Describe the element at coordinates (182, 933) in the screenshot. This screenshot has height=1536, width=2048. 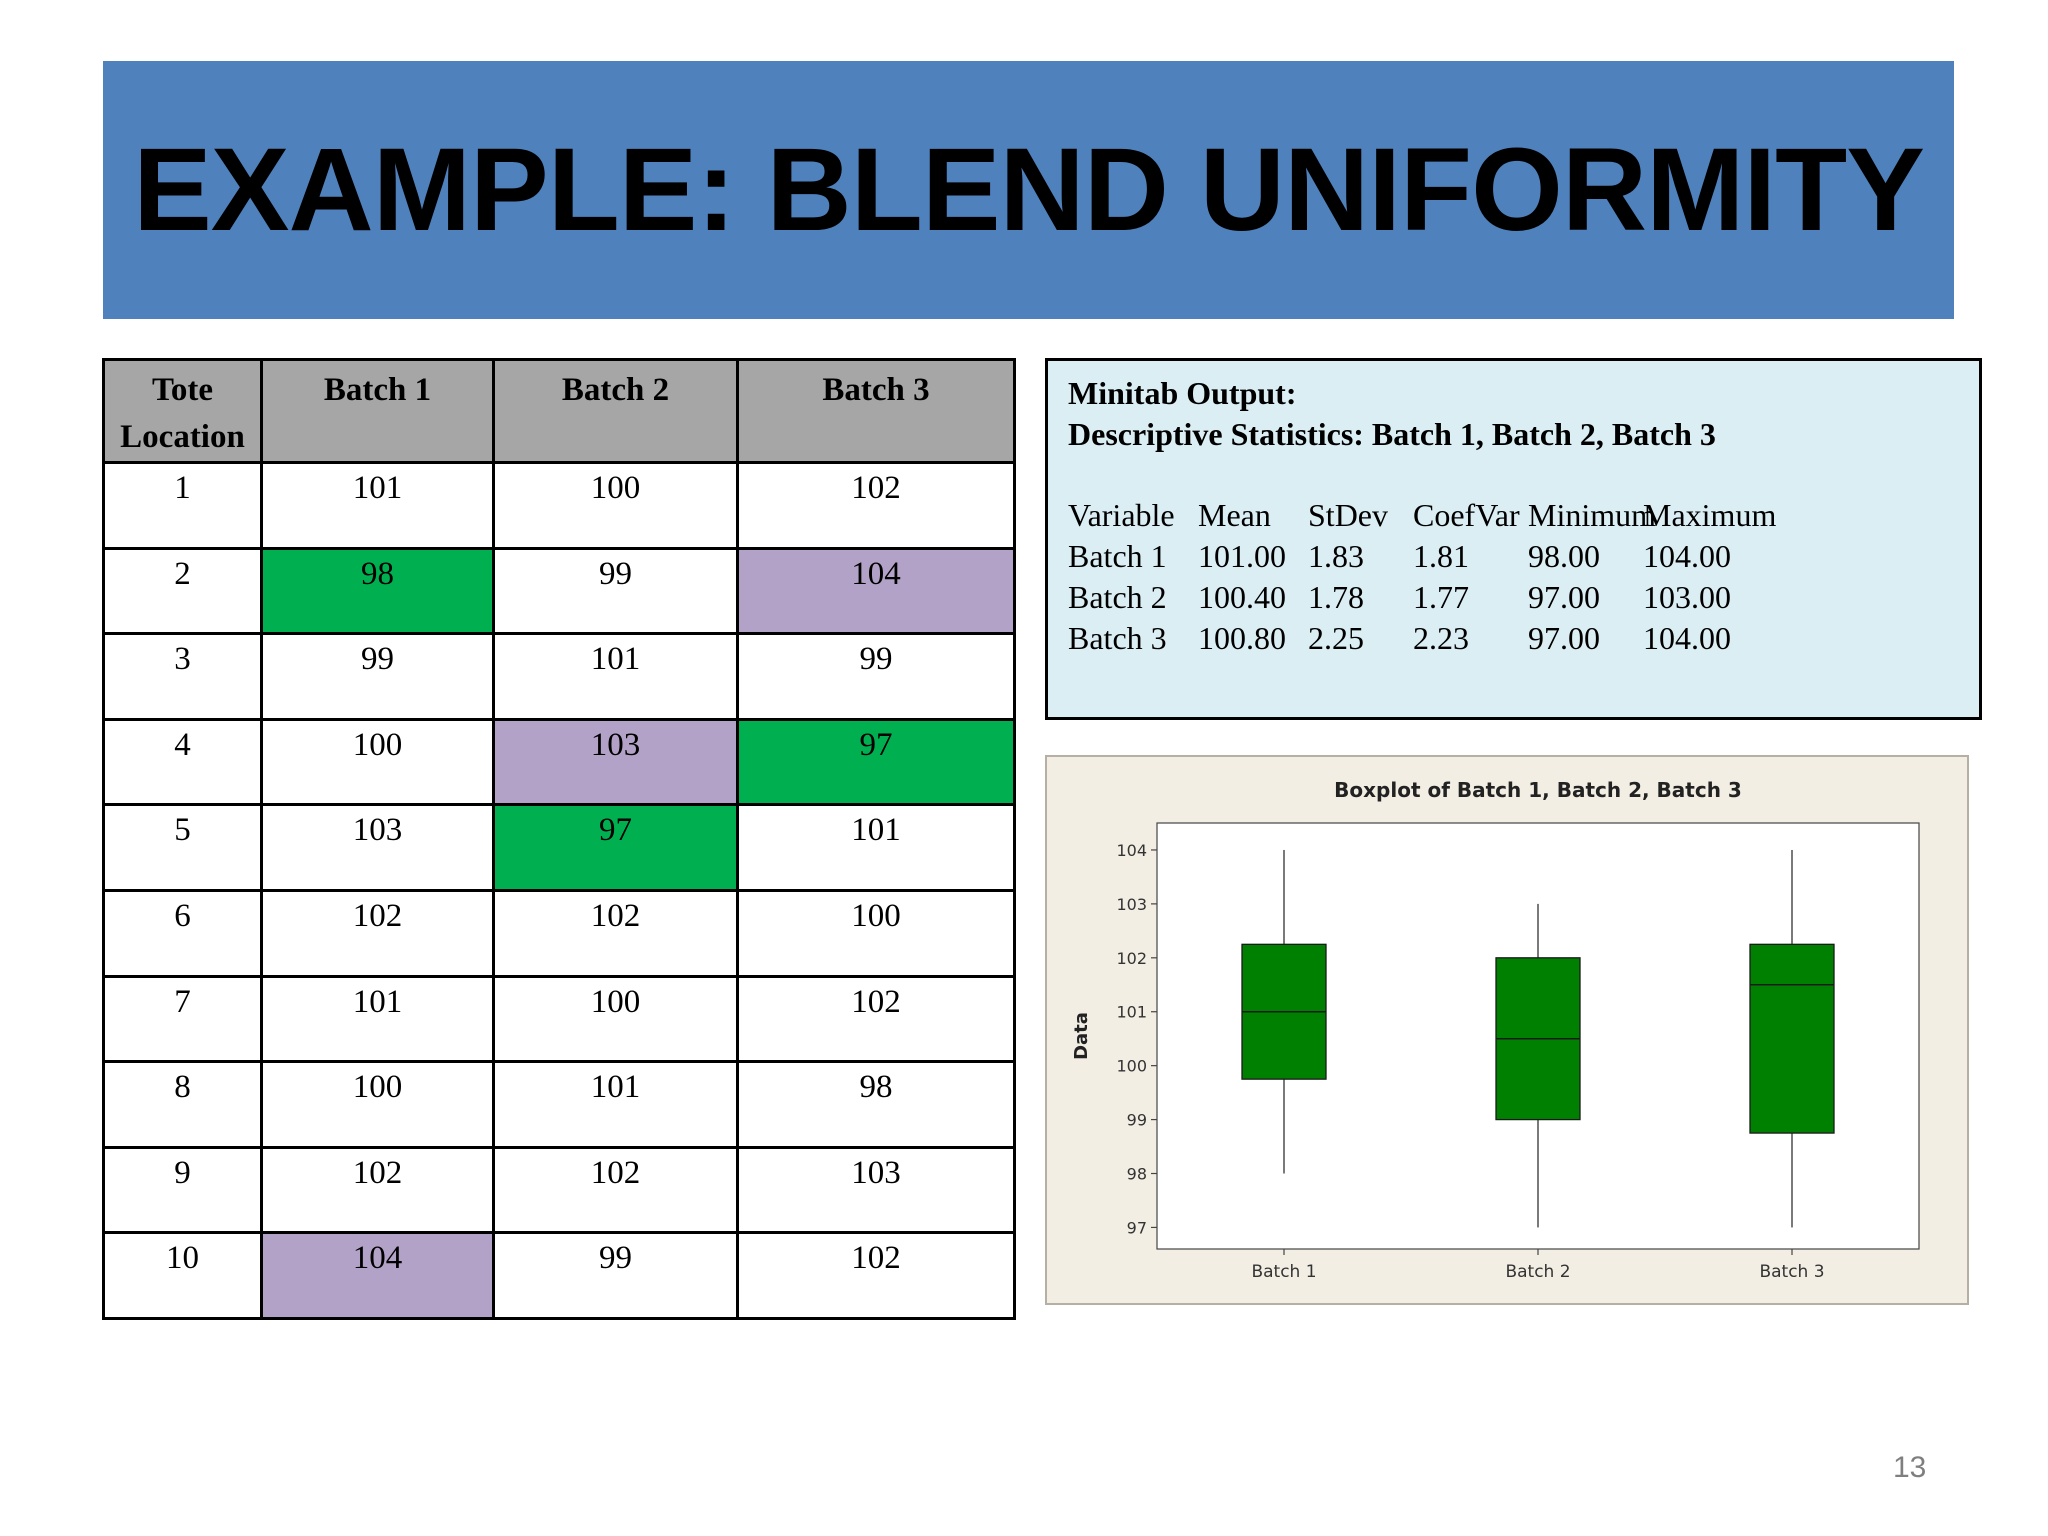
I see `cell-location: 6` at that location.